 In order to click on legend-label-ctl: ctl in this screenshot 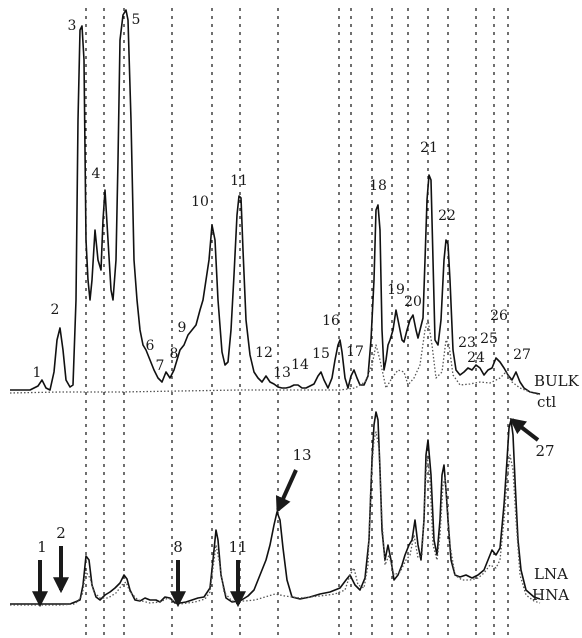, I will do `click(546, 402)`.